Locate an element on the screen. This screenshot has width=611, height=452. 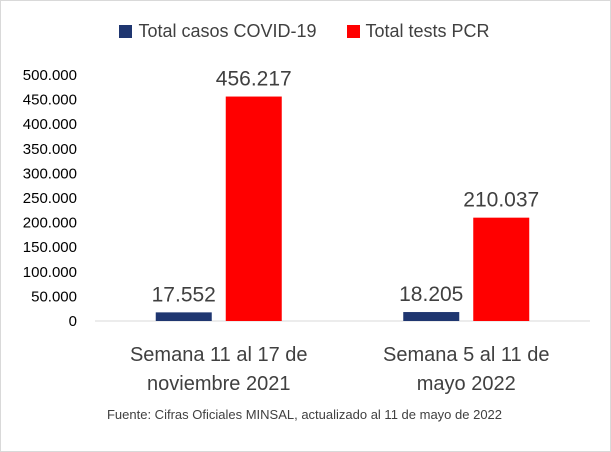
x-category-label: Semana 11 al 17 de is located at coordinates (219, 355).